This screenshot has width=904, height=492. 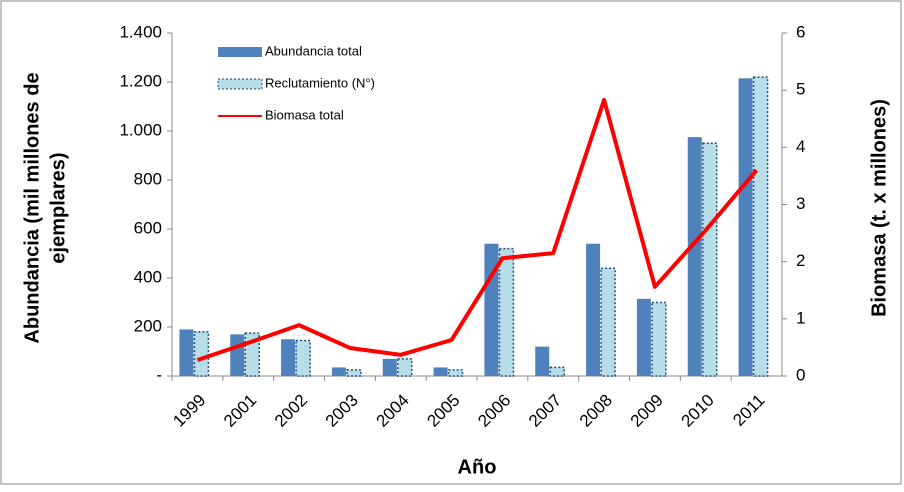 I want to click on y2-tick-label: 3, so click(x=800, y=203).